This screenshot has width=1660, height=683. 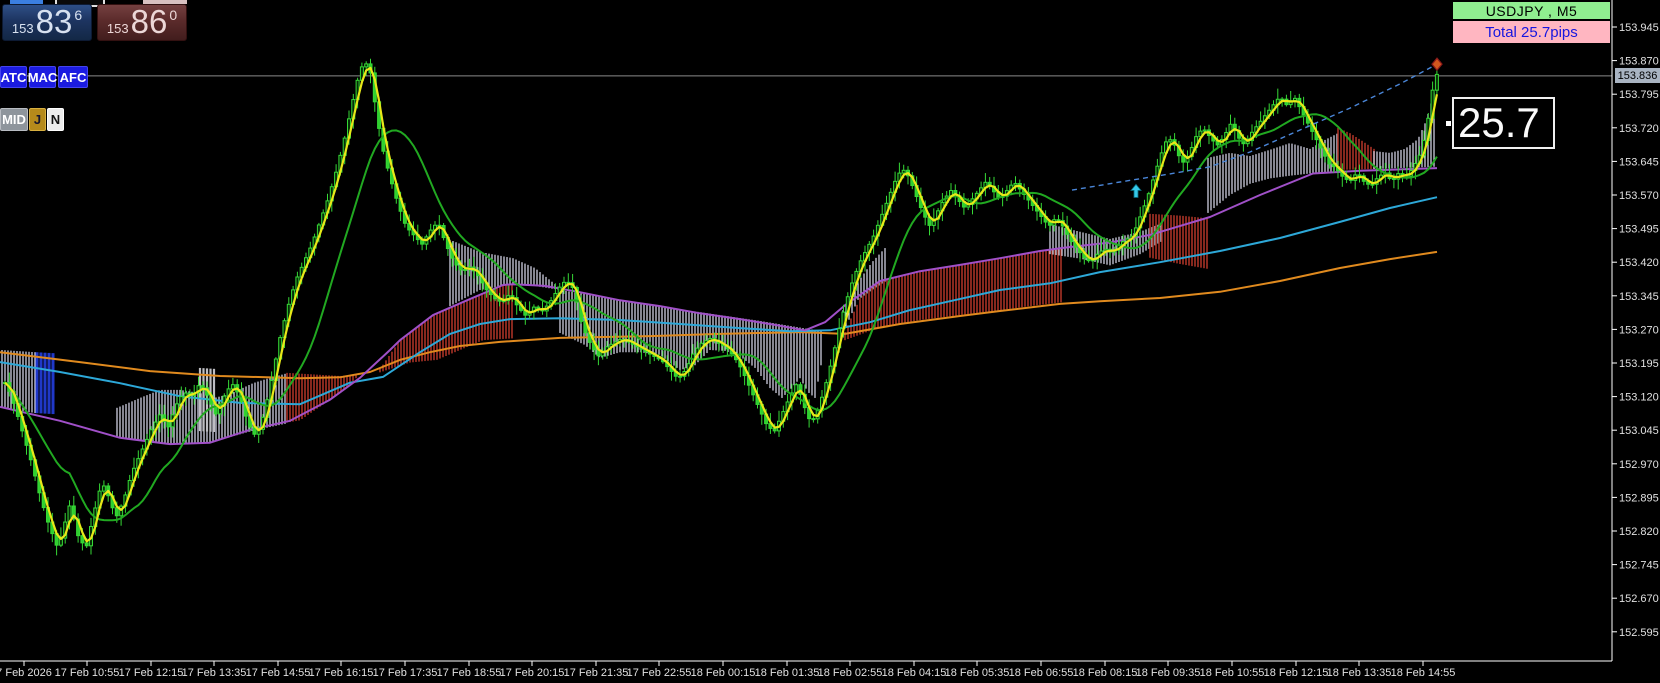 I want to click on sell-bid-button: 153 83 6, so click(x=47, y=22).